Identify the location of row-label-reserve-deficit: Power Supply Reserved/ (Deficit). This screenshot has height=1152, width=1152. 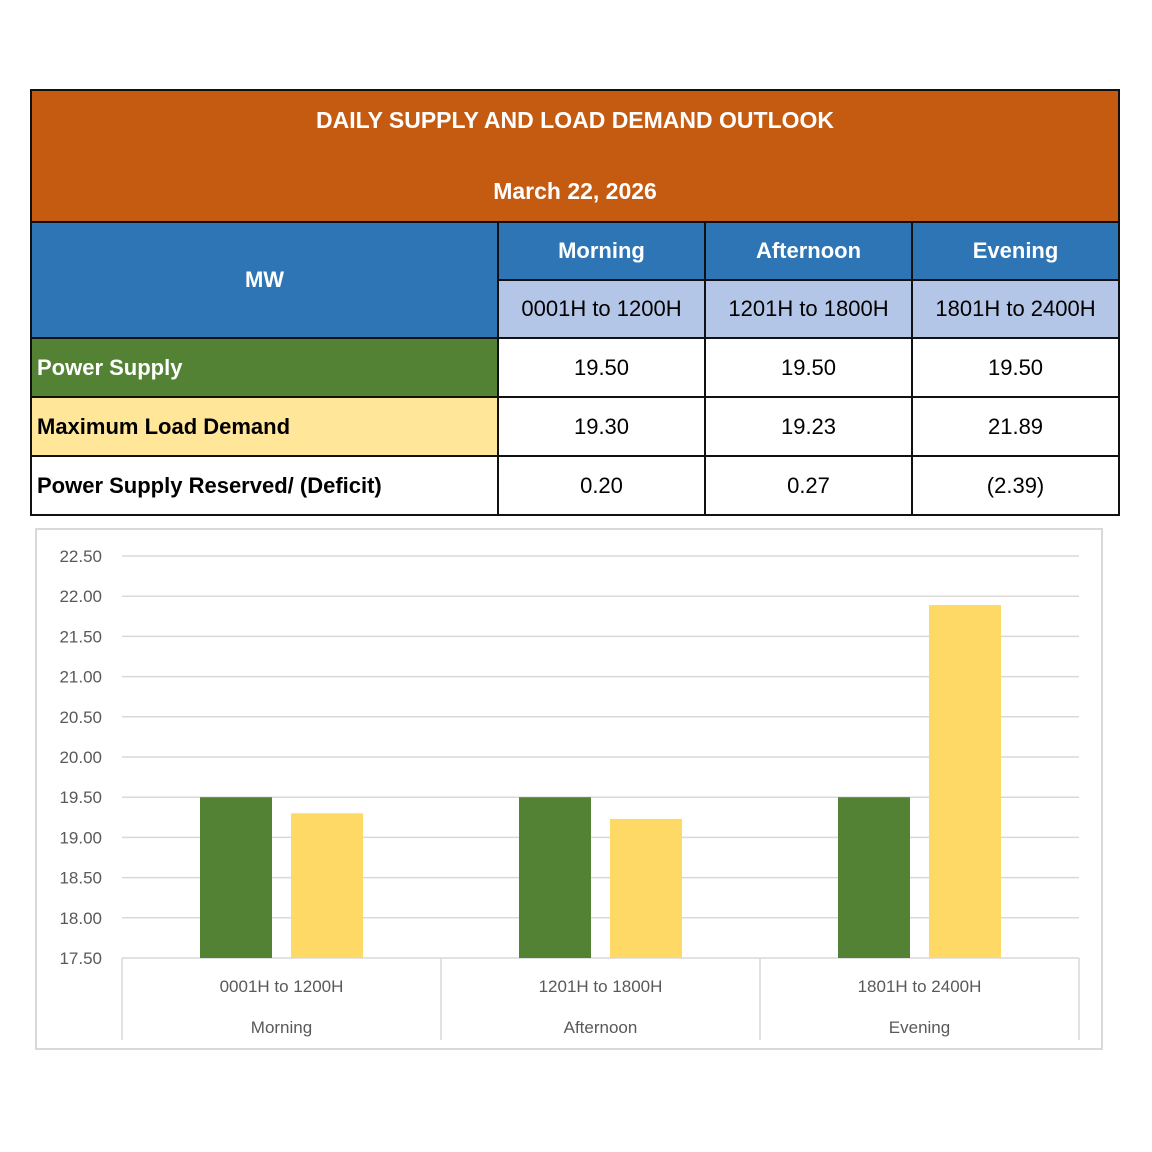
(264, 485).